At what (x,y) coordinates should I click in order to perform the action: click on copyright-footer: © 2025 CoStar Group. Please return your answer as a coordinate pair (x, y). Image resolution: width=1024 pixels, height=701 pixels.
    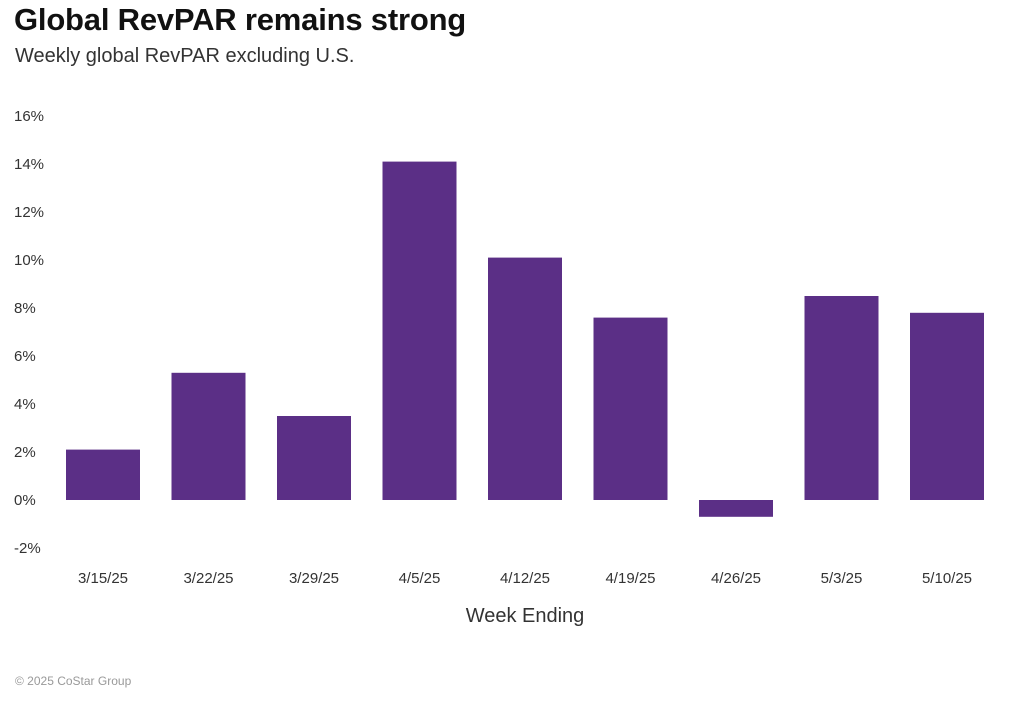
    Looking at the image, I should click on (73, 681).